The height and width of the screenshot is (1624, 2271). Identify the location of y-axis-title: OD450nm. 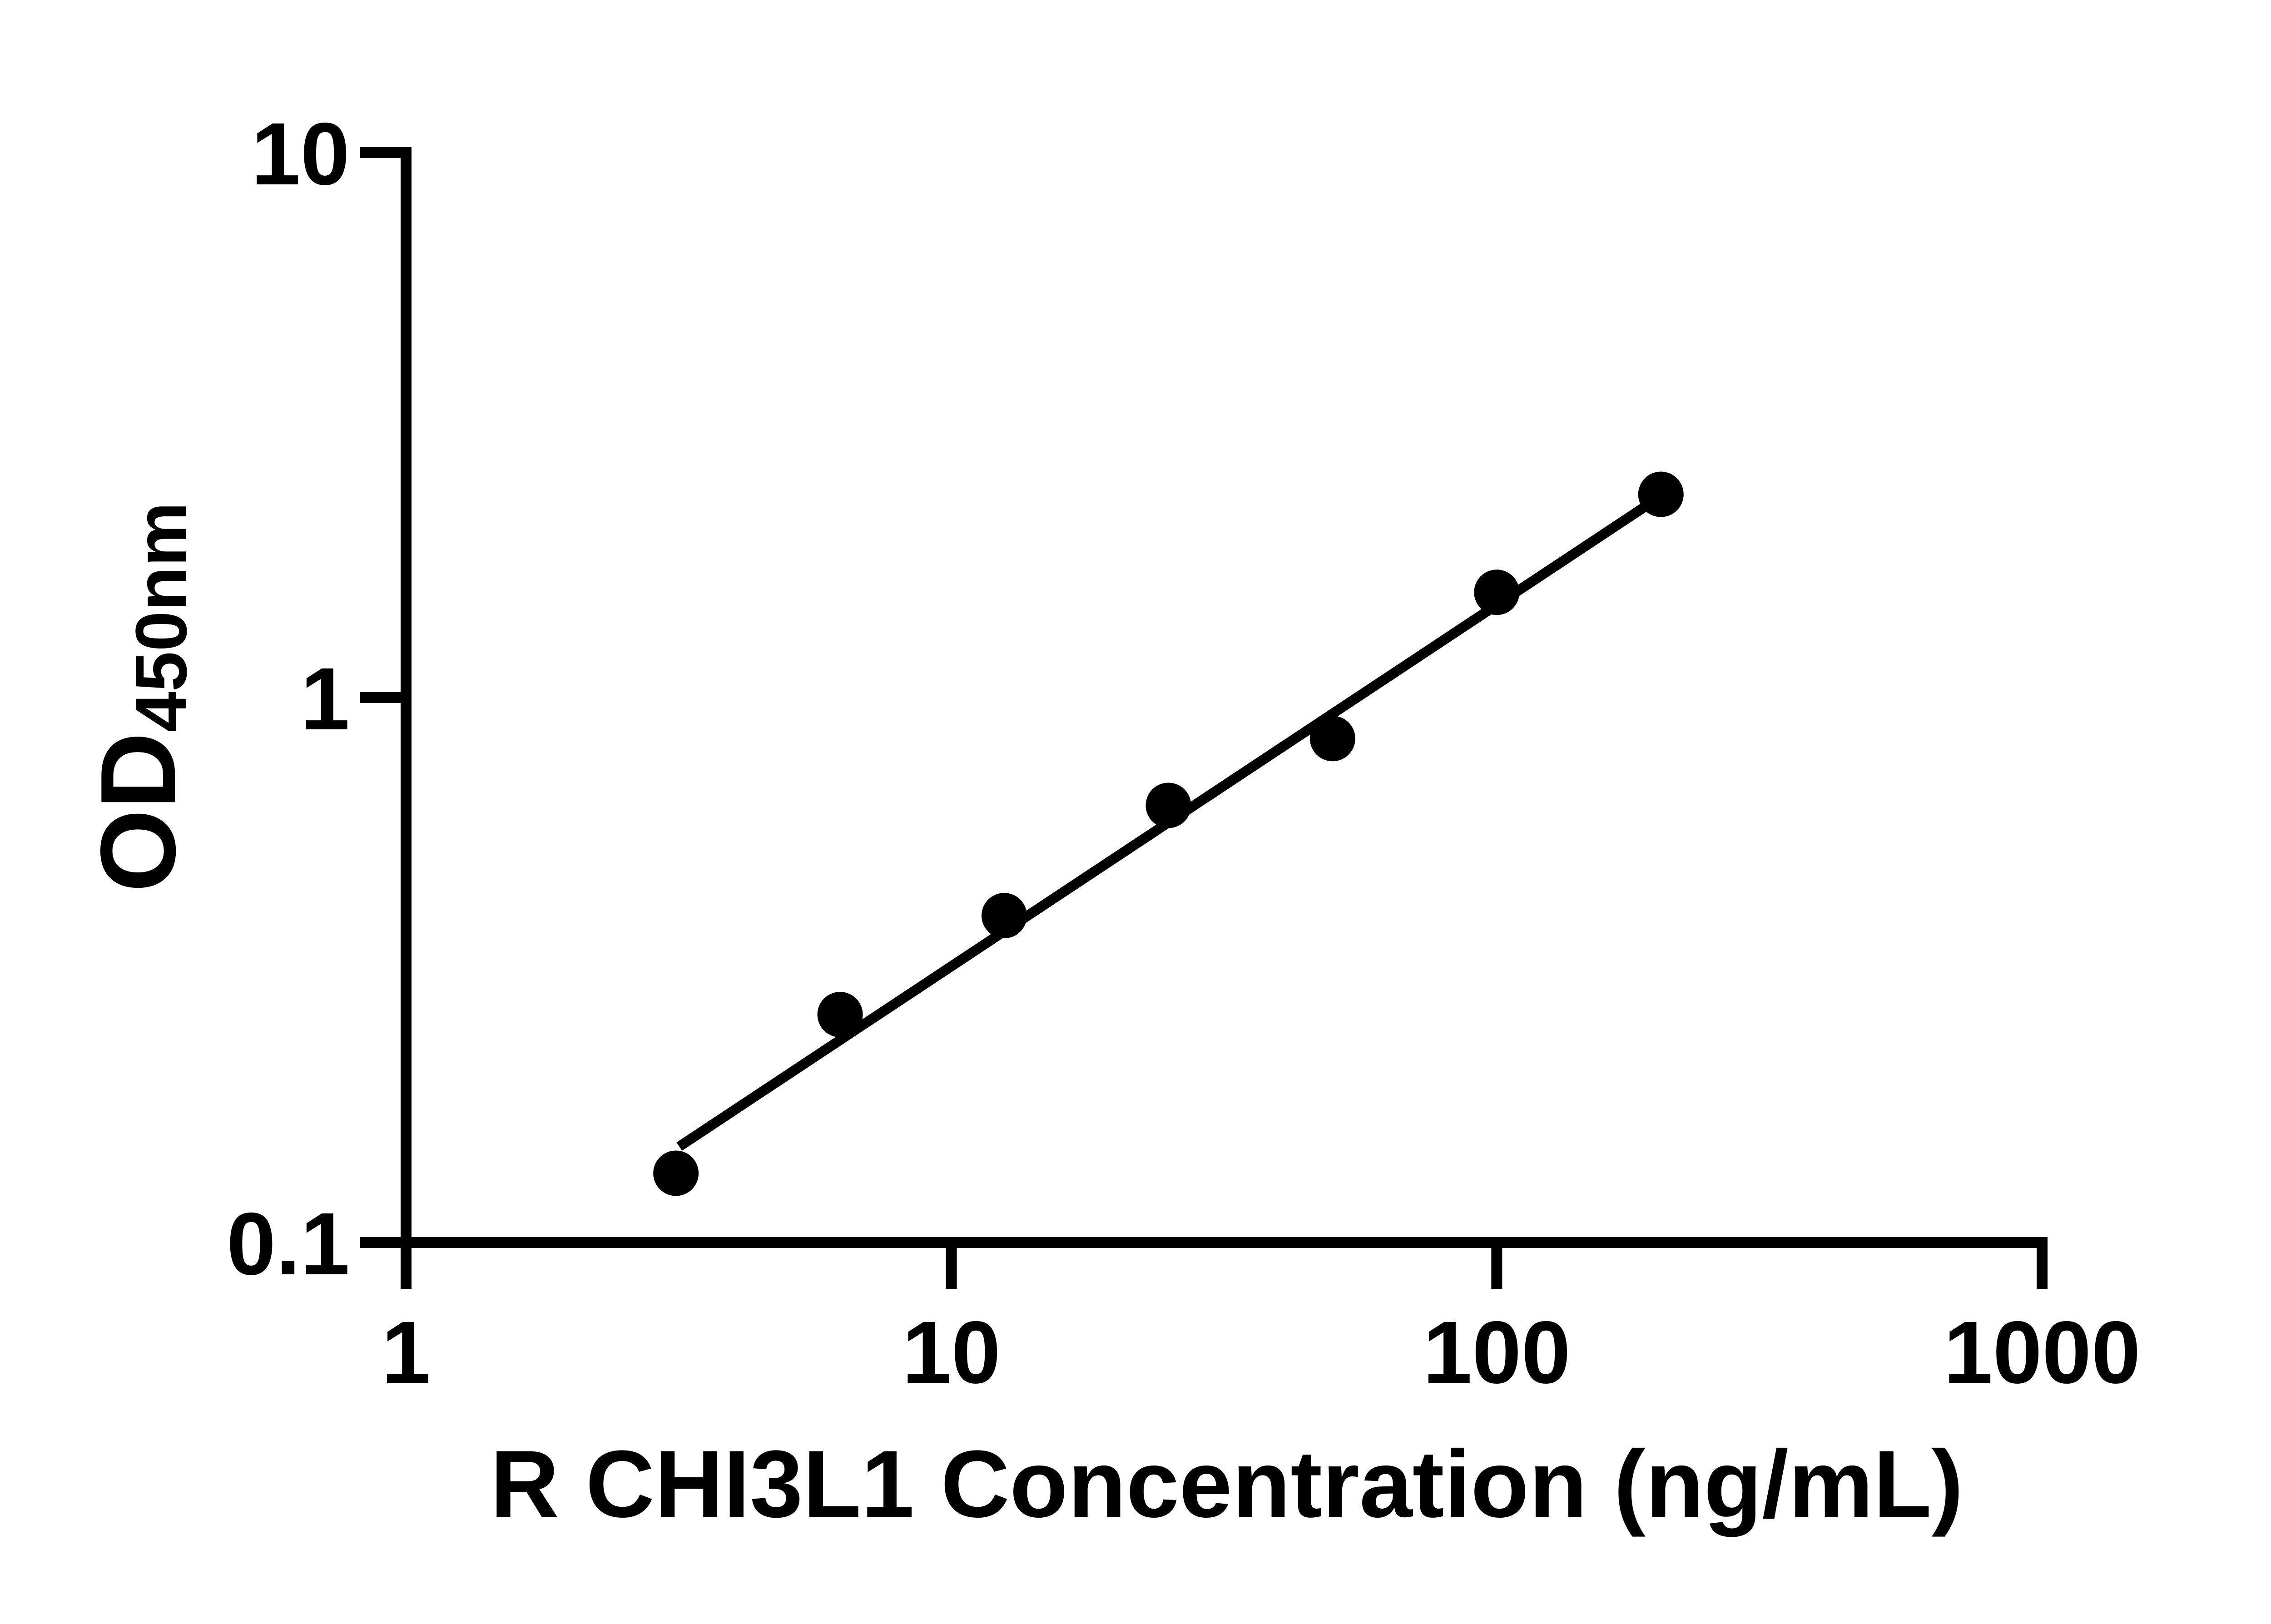
(140, 697).